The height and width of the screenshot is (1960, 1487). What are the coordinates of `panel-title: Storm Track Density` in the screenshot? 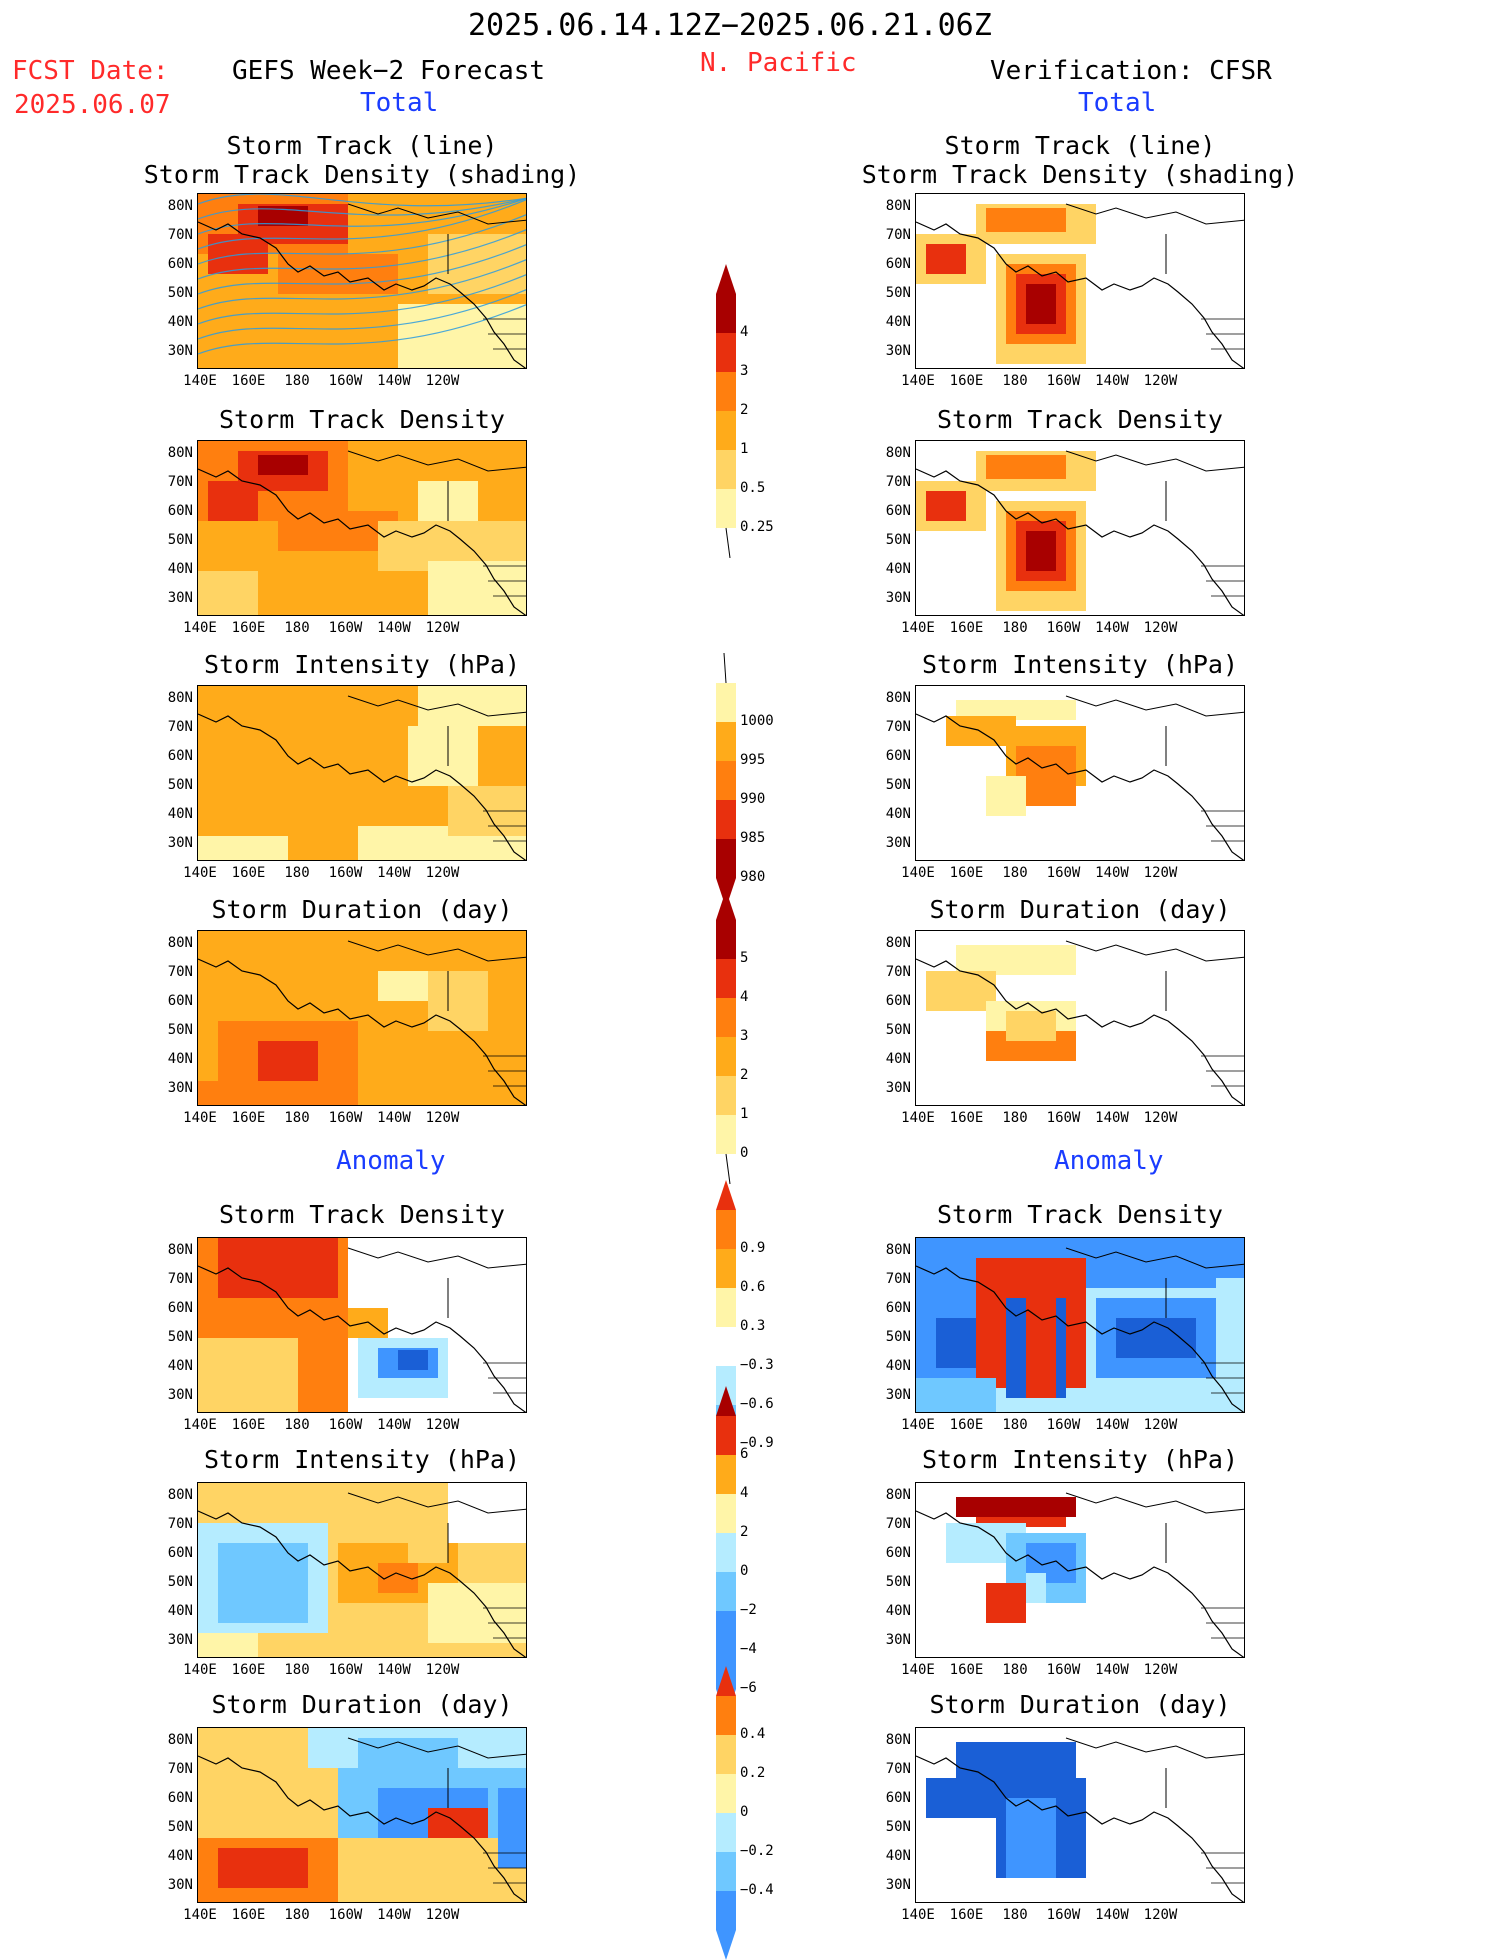 It's located at (1080, 1214).